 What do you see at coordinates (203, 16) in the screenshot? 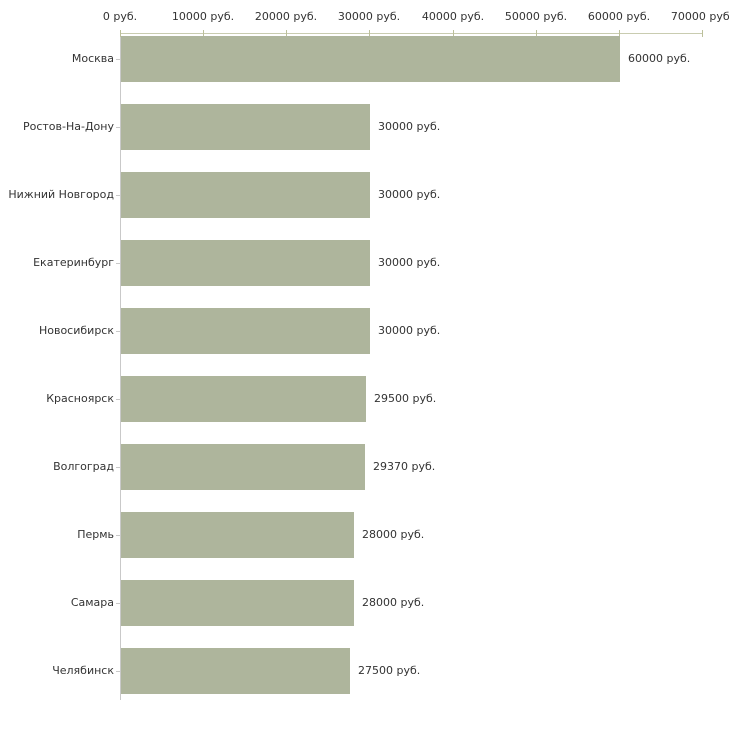
I see `x-tick-label: 10000 руб.` at bounding box center [203, 16].